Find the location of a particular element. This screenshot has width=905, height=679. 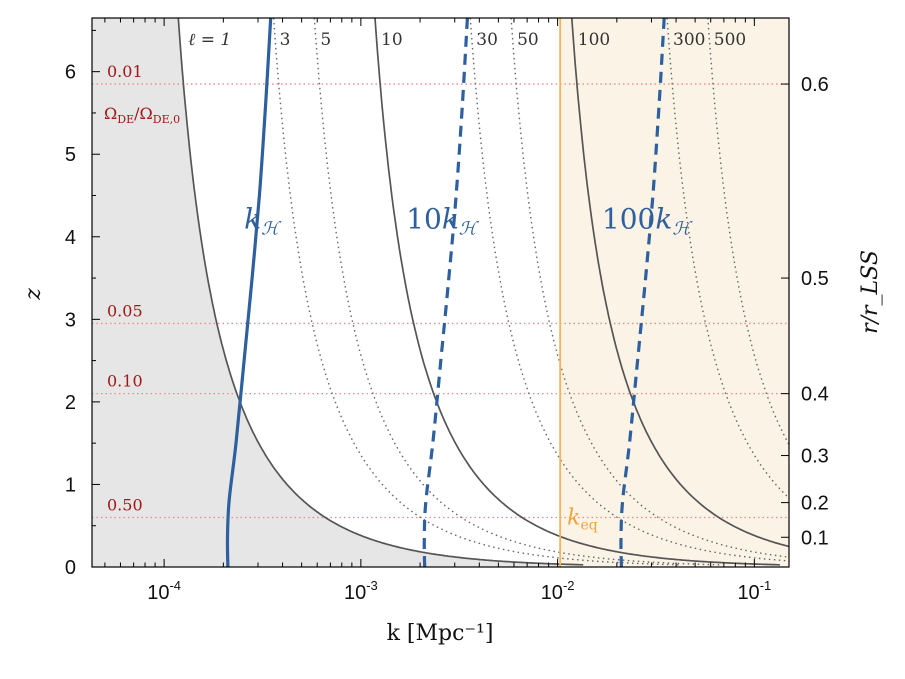

horizon-label-10k_H: 10kℋ is located at coordinates (443, 221).